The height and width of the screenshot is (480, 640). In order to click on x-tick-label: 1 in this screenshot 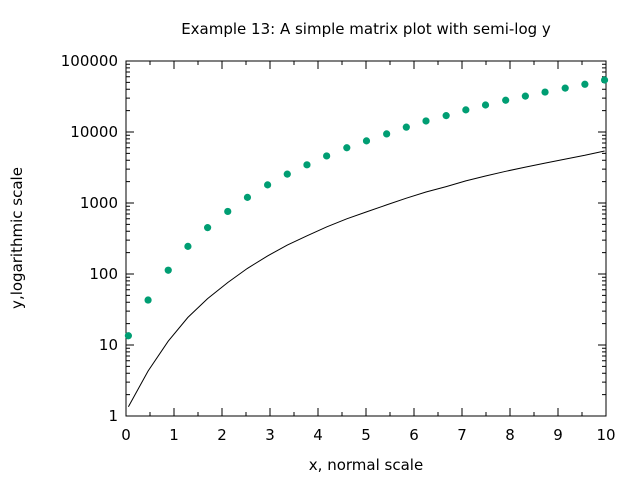, I will do `click(174, 435)`.